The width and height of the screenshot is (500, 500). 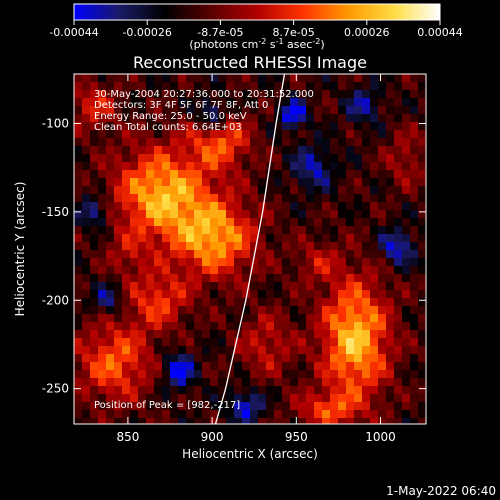 I want to click on info-line: 30-May-2004 20:27:36.000 to 20:31:52.000, so click(x=204, y=94).